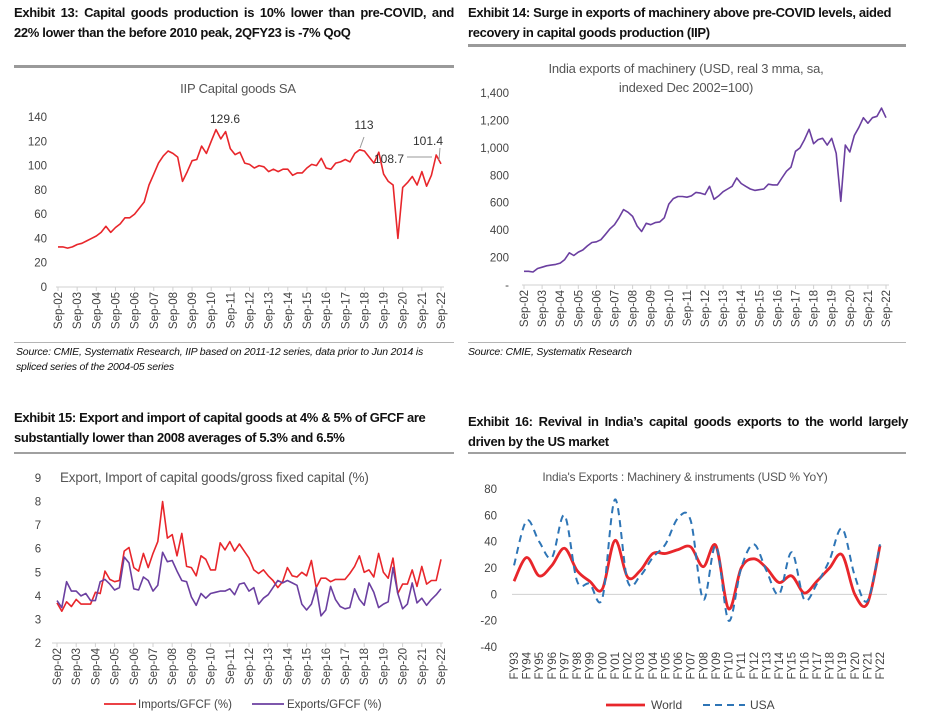  I want to click on y-tick-label: 3, so click(38, 620).